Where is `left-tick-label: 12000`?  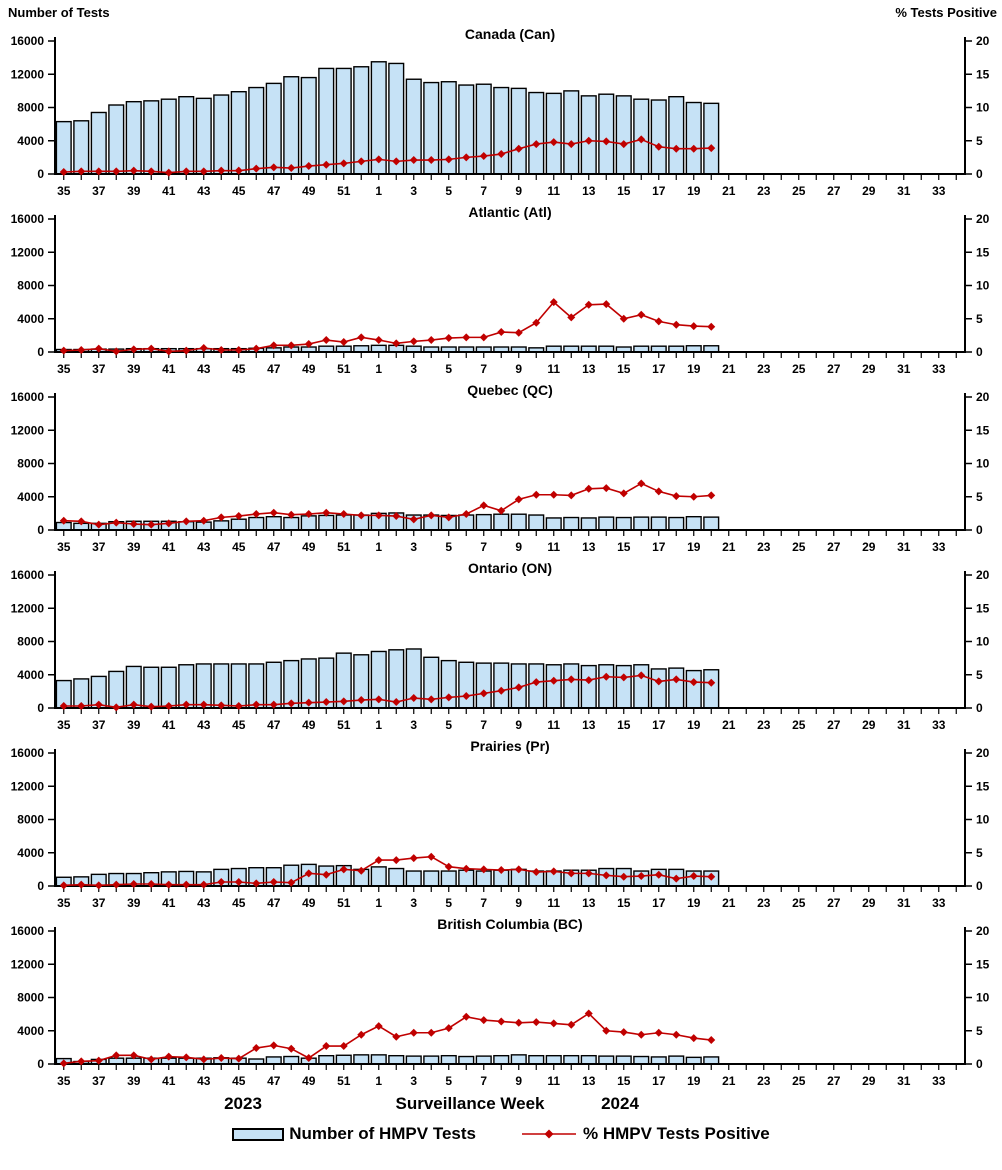 left-tick-label: 12000 is located at coordinates (28, 430).